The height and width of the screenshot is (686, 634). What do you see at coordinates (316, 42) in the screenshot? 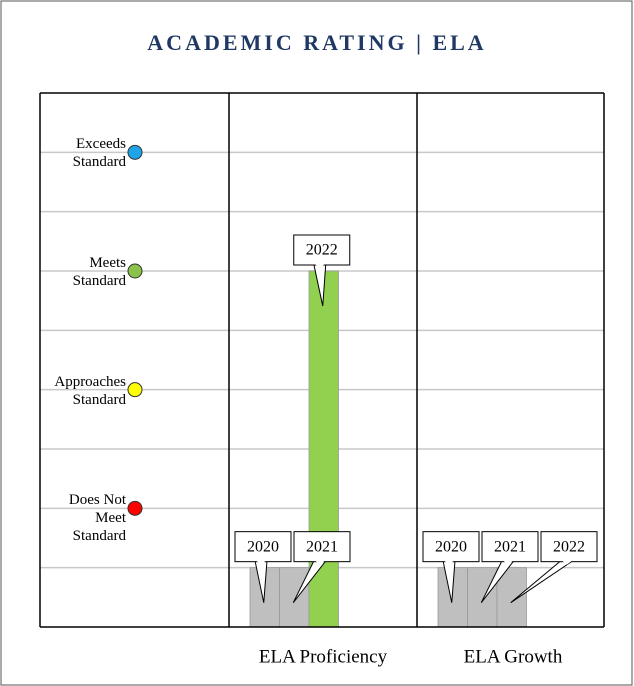
I see `chart-title: ACADEMIC RATING | ELA` at bounding box center [316, 42].